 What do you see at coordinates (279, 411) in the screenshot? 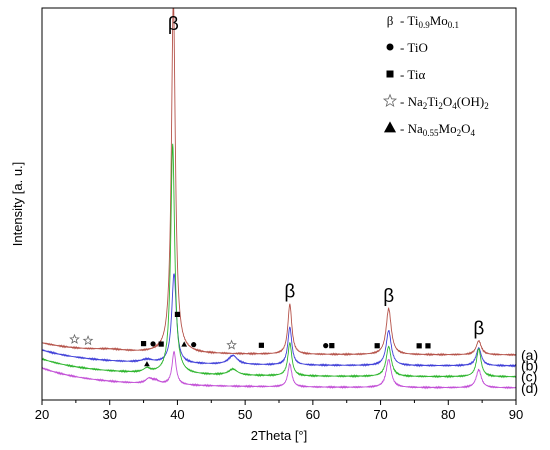
I see `x-axis-ticks: 20 30 40 50 60 70 80 90` at bounding box center [279, 411].